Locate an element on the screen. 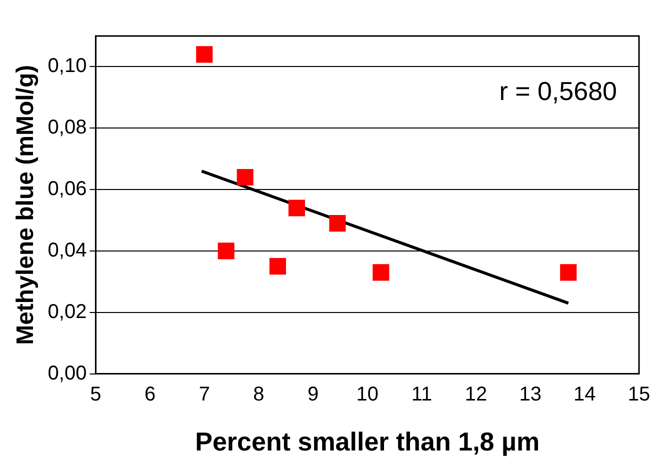 The width and height of the screenshot is (669, 471). x-tick-label: 13 is located at coordinates (530, 394).